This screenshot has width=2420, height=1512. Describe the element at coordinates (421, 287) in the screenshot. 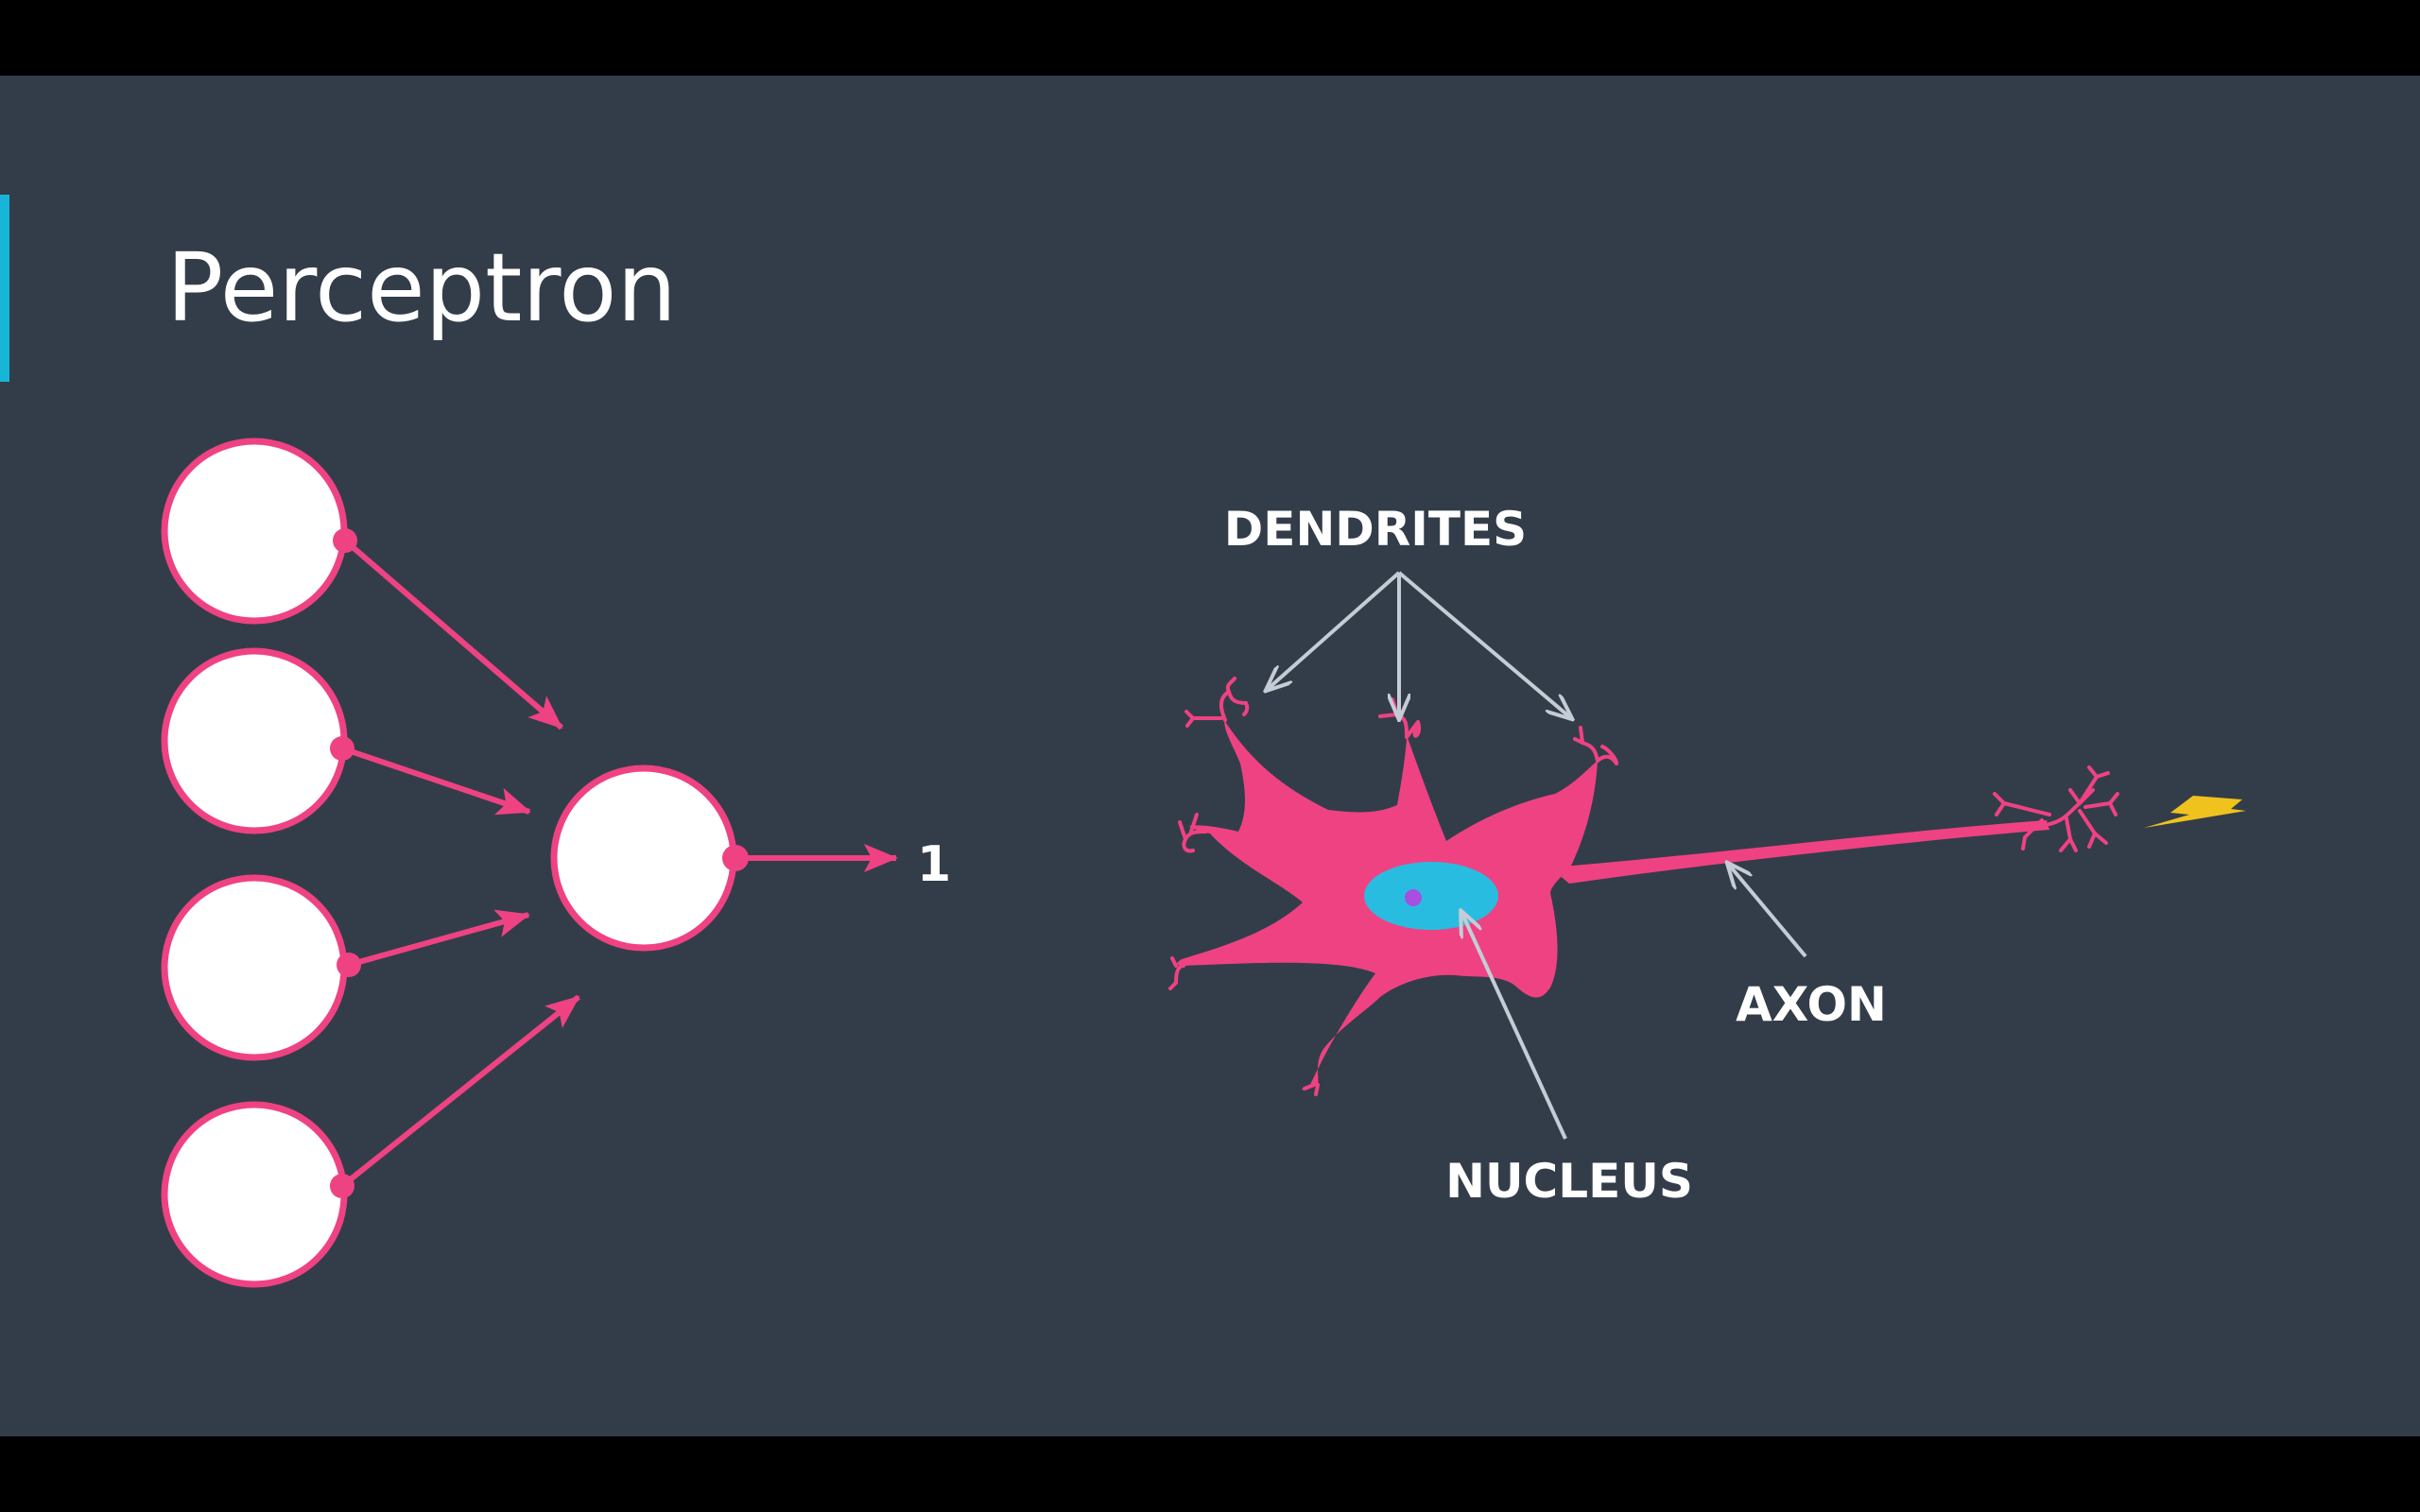

I see `slide-title: Perceptron` at that location.